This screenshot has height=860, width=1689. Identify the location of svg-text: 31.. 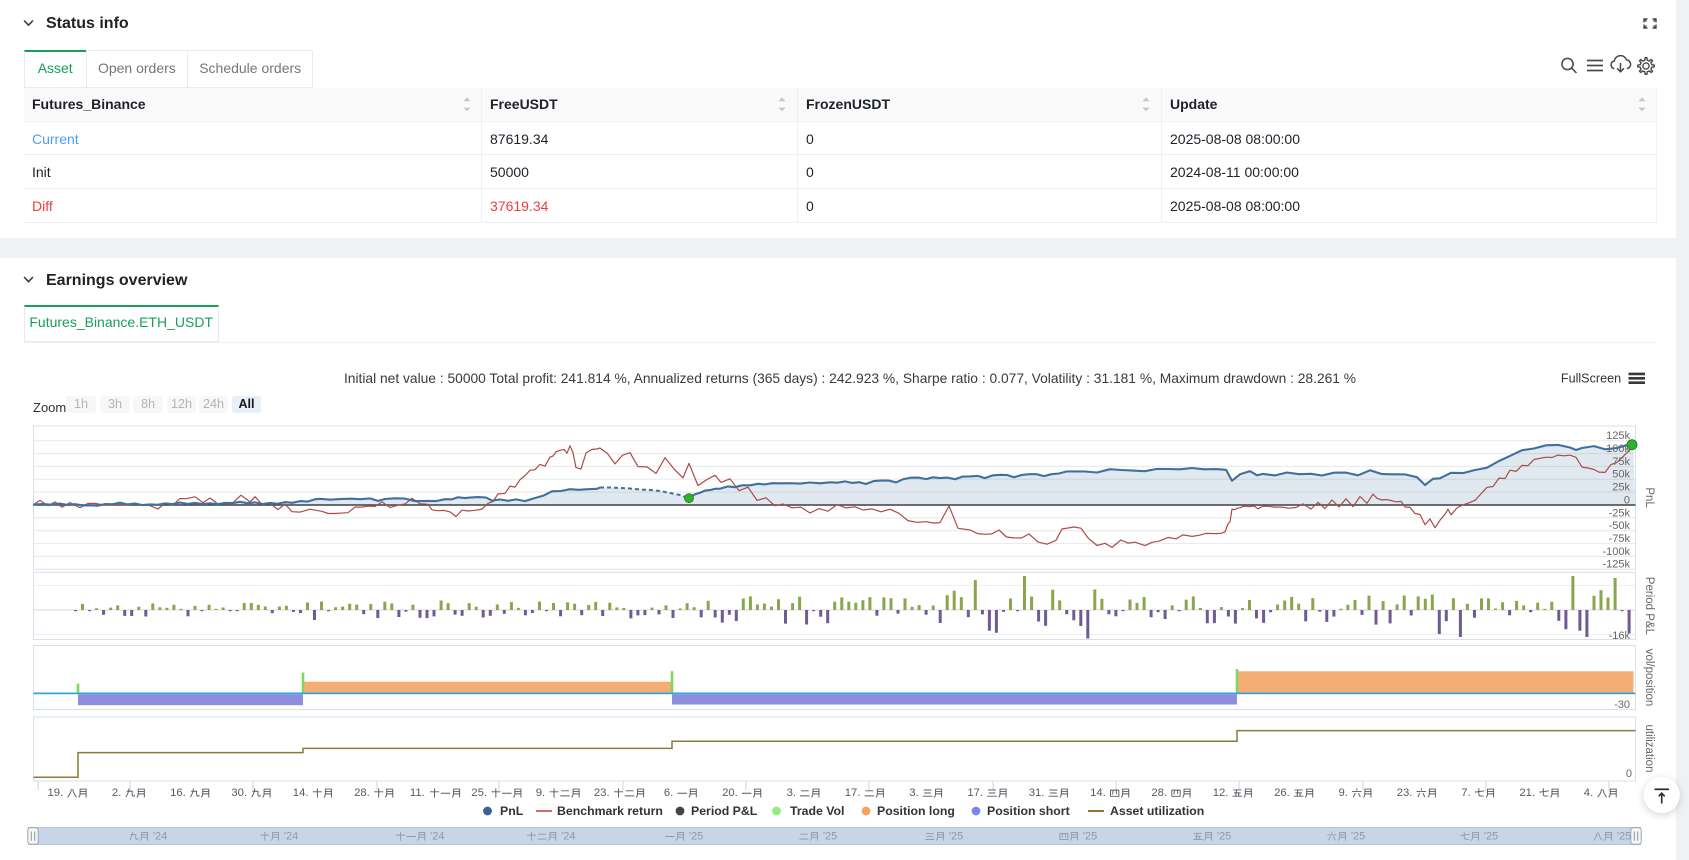
(1038, 793).